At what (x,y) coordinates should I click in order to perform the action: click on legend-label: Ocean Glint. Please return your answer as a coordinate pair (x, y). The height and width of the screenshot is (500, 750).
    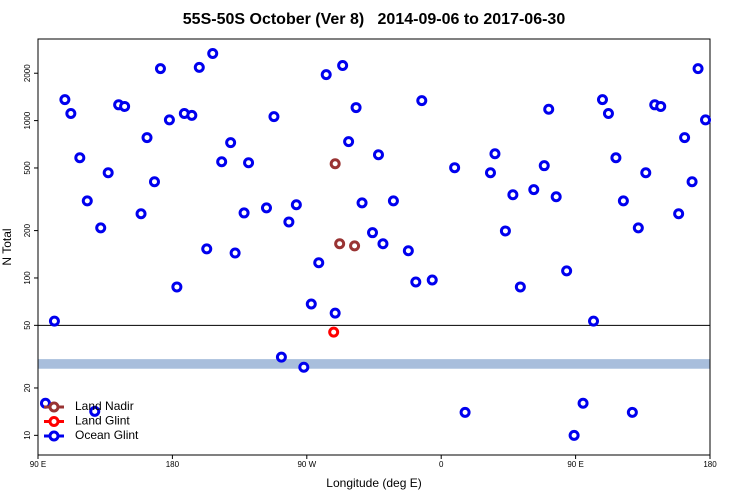
    Looking at the image, I should click on (107, 435).